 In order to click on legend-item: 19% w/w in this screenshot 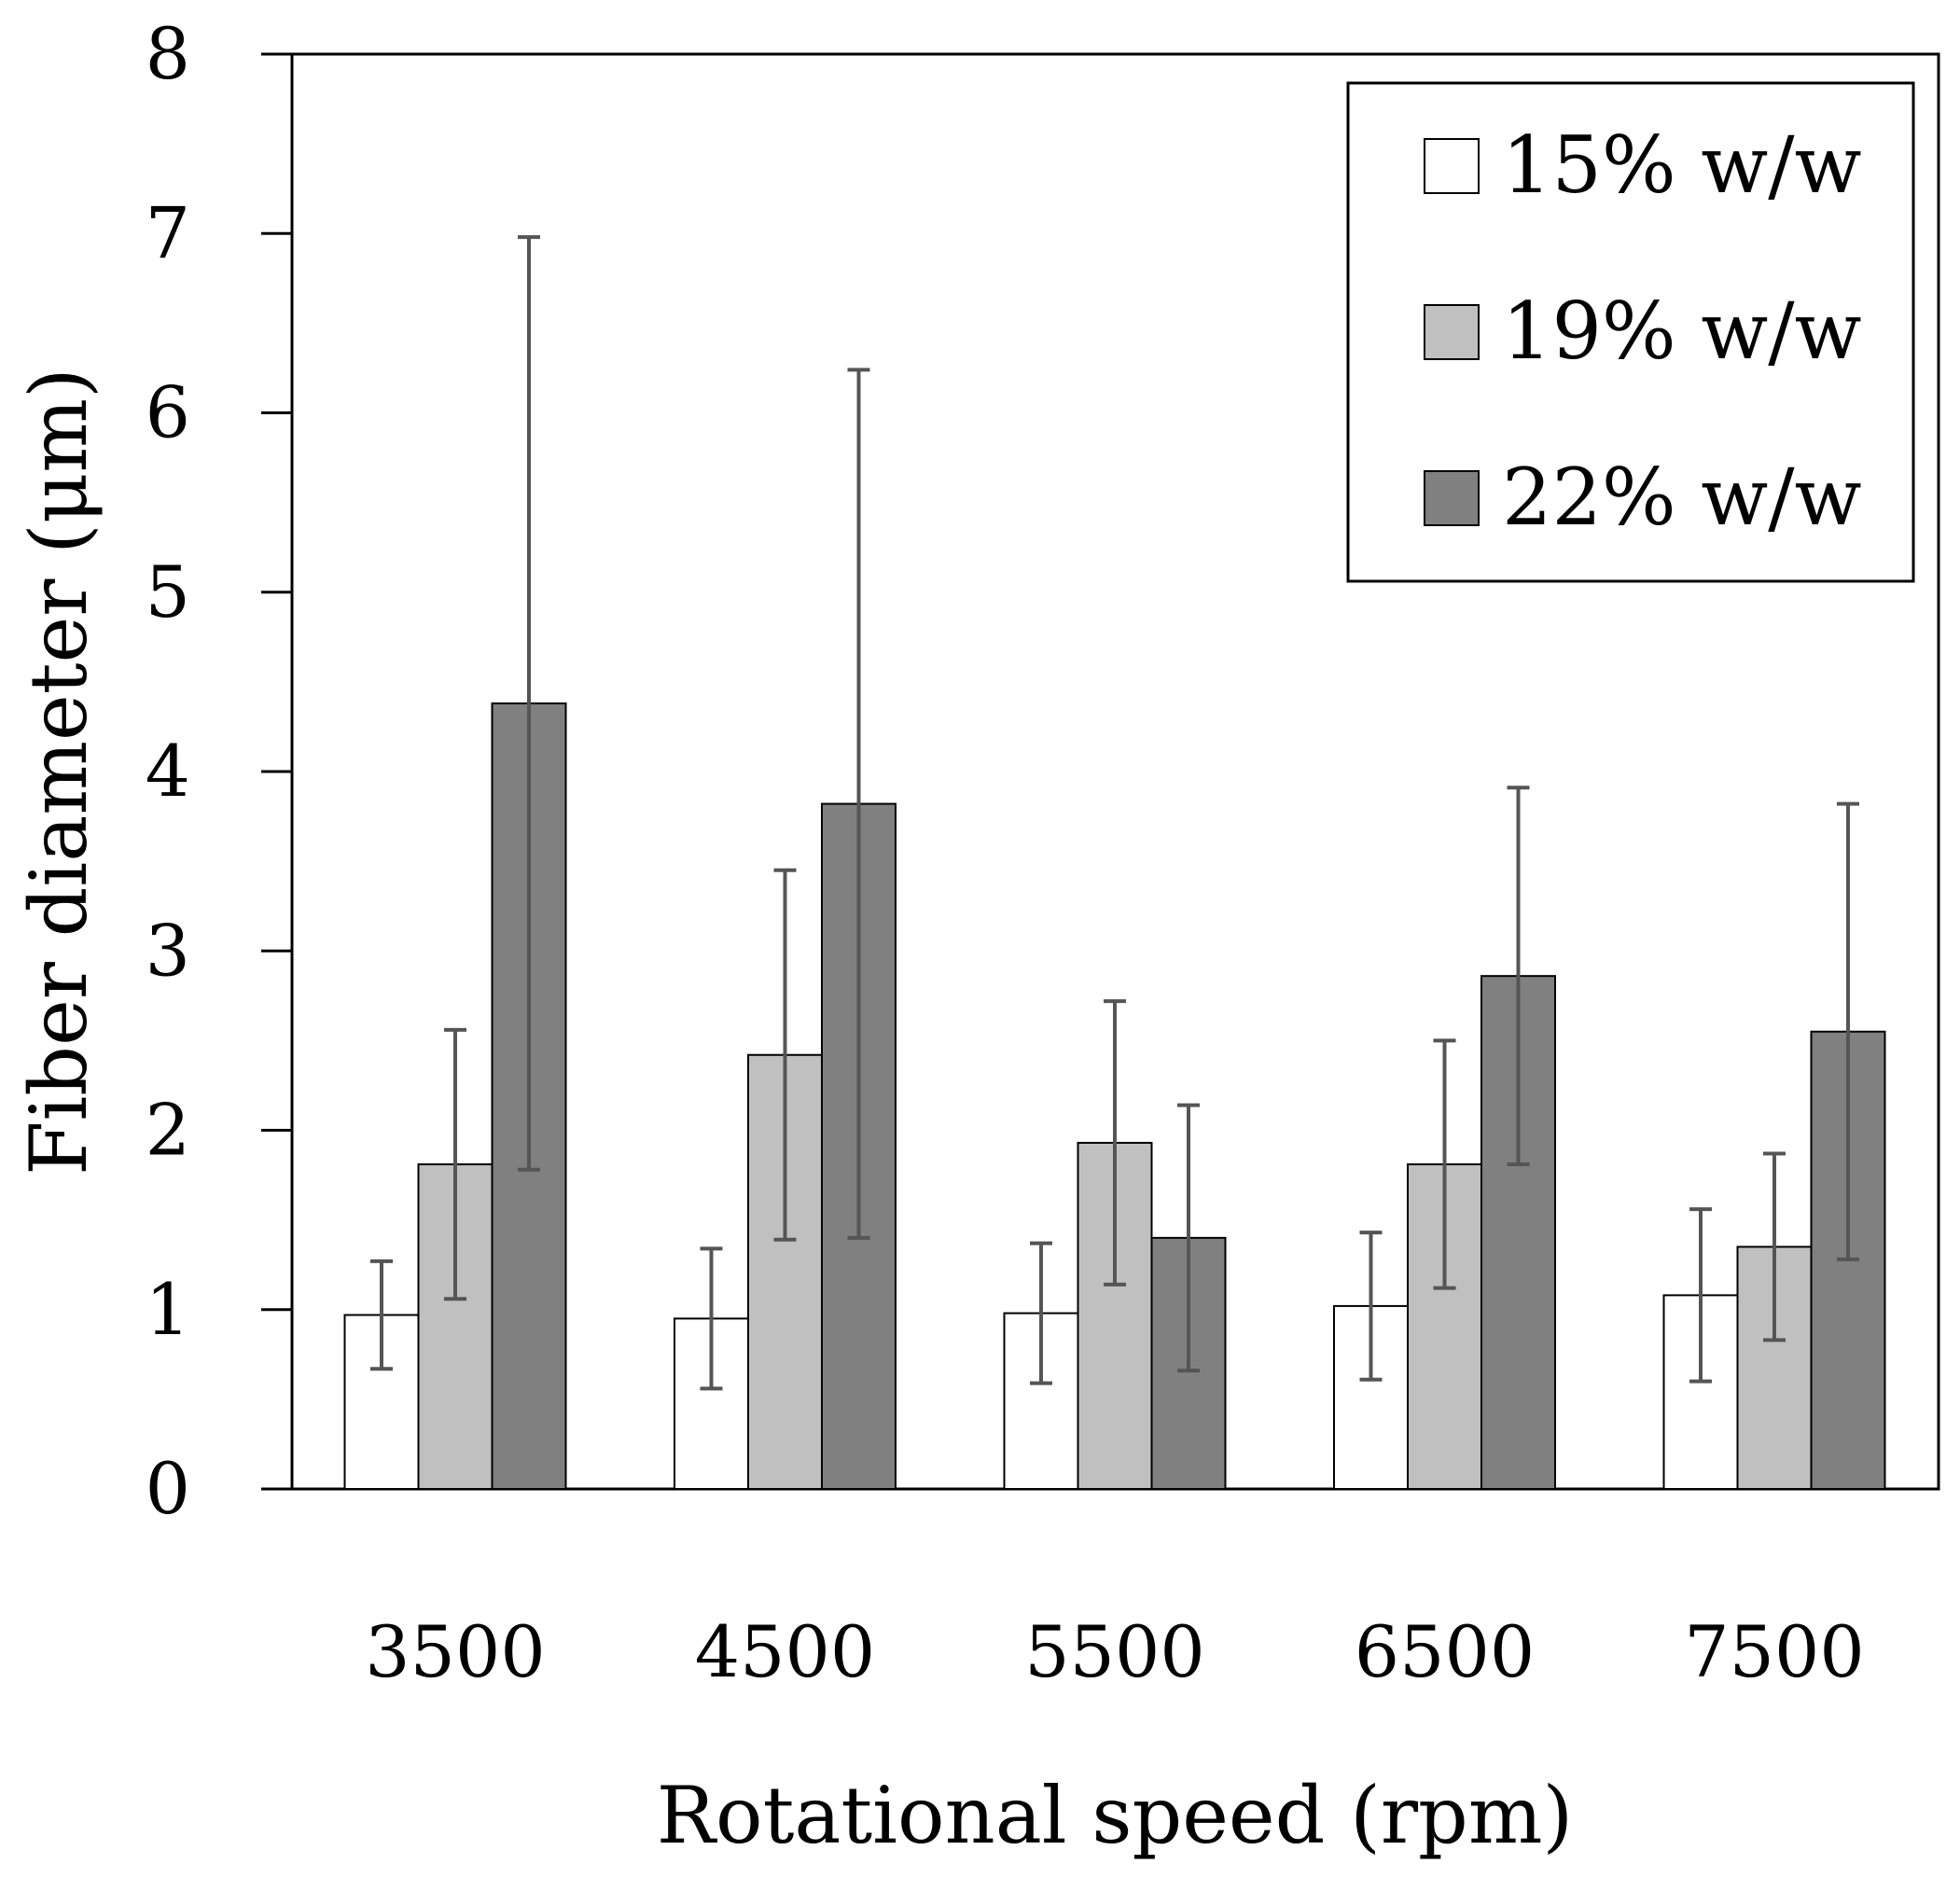, I will do `click(1643, 331)`.